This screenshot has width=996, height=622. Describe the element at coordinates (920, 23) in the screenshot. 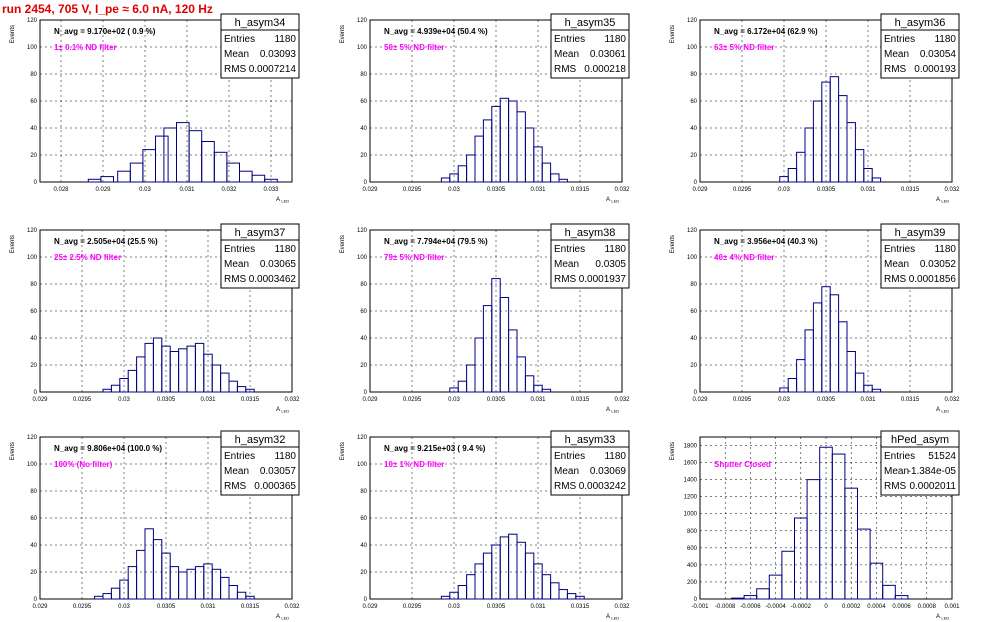

I see `histogram-name: h_asym36` at that location.